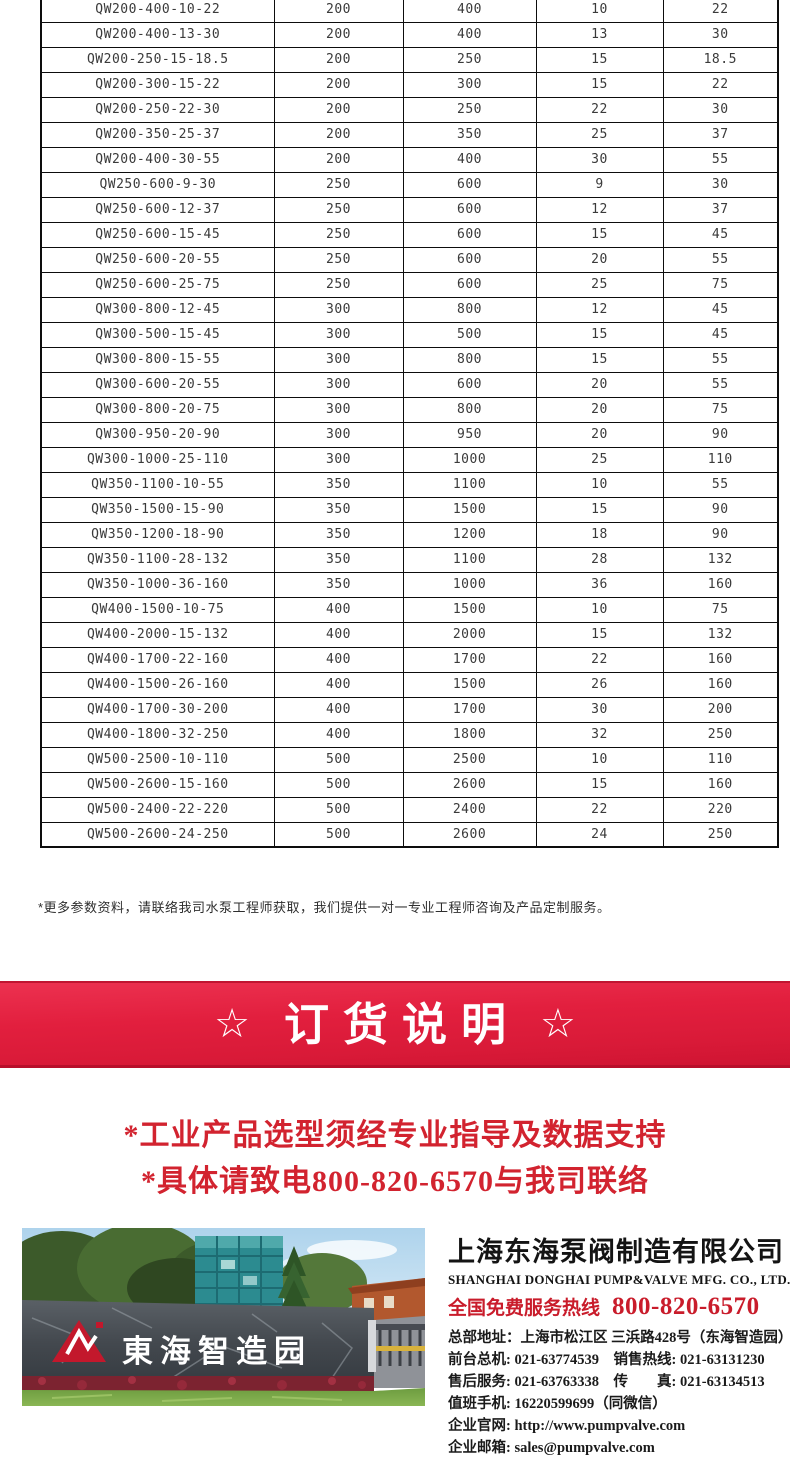 The width and height of the screenshot is (790, 1479). I want to click on table-cell: 10, so click(599, 484).